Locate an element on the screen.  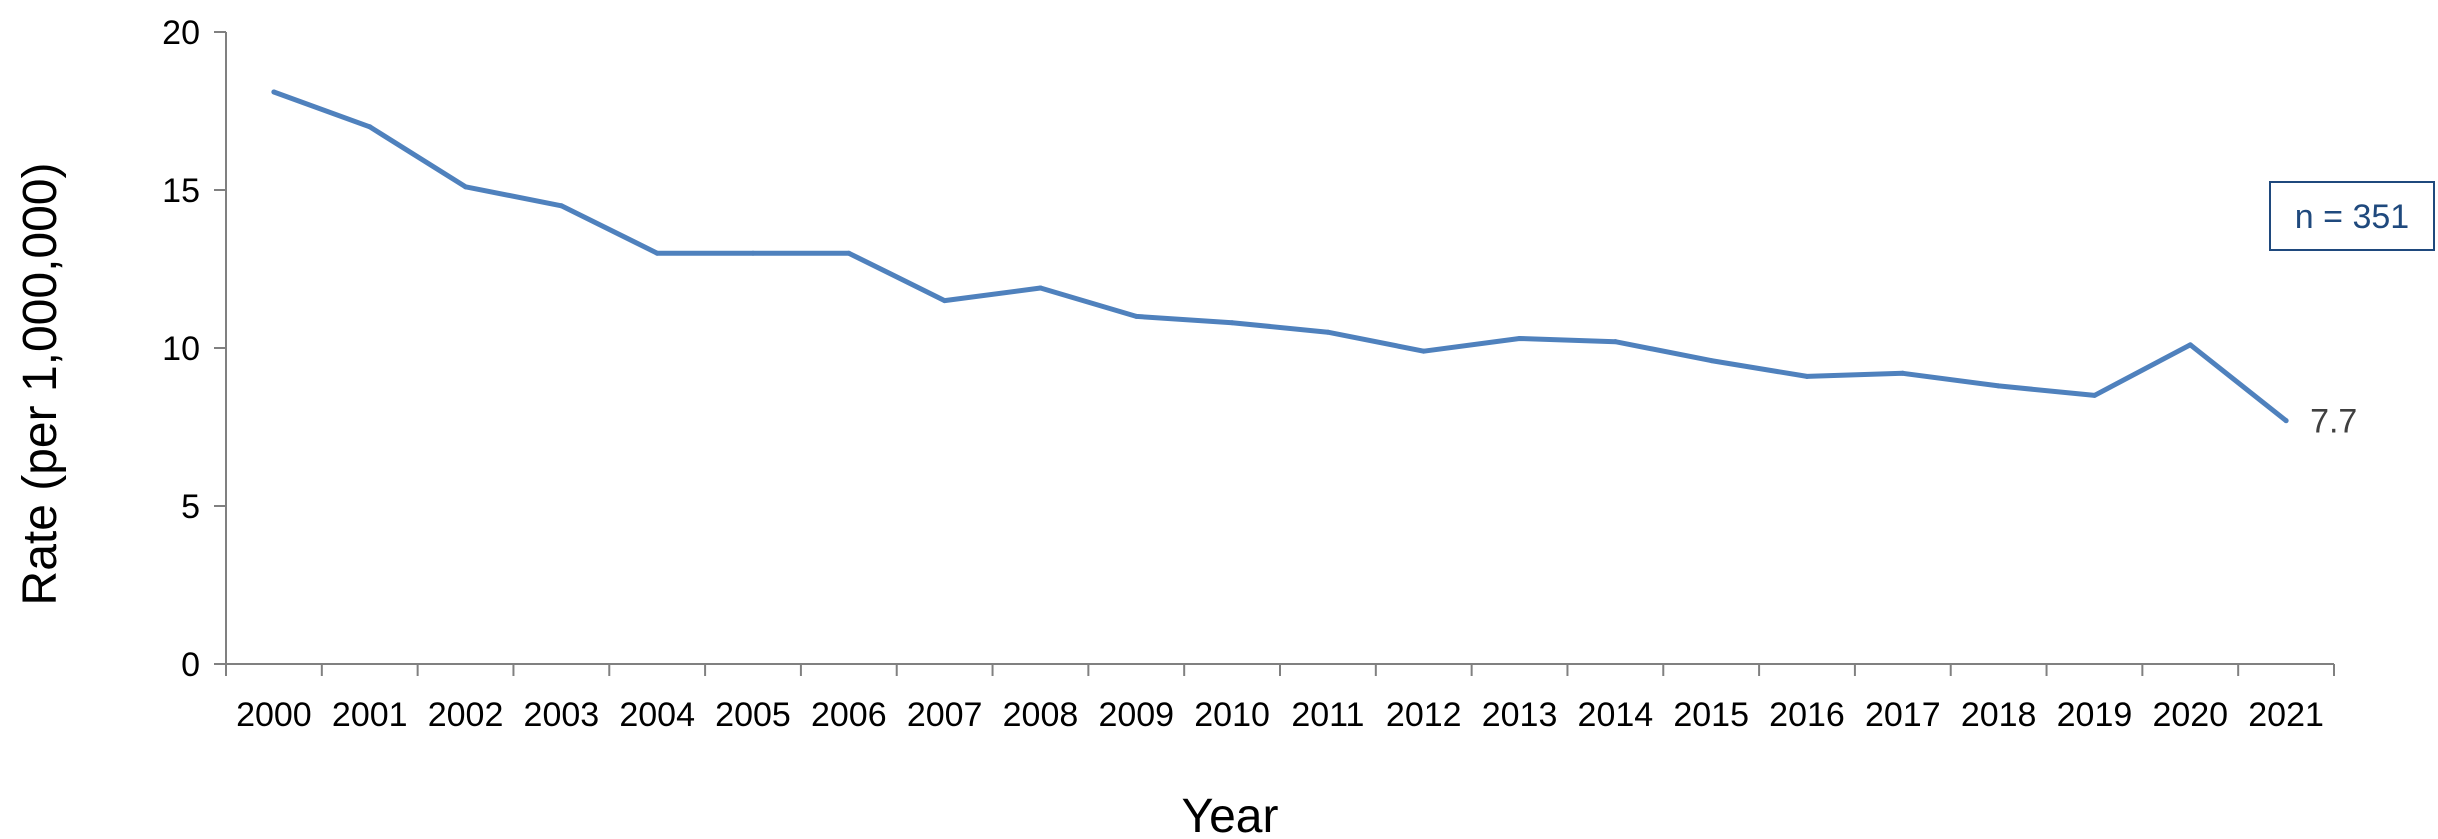
x-tick-label: 2021 is located at coordinates (2286, 715).